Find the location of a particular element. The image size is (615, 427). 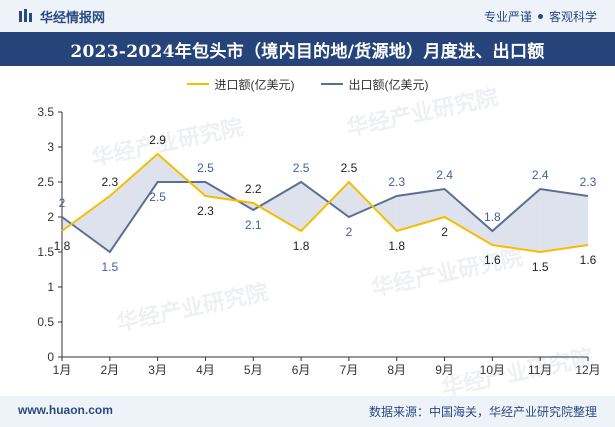

brand-name: 华经情报网 is located at coordinates (73, 17).